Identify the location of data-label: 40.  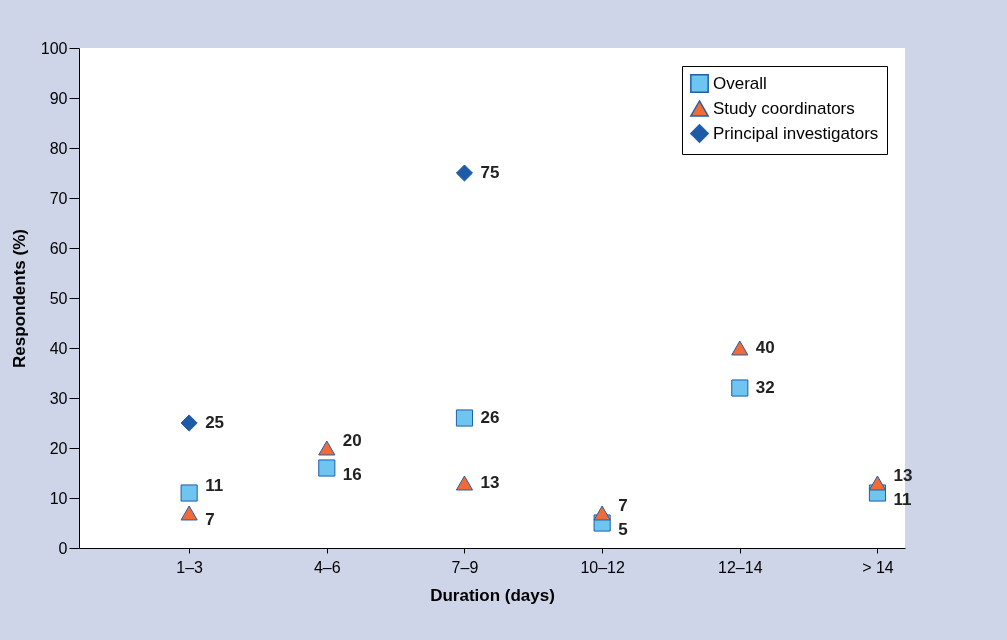
(765, 347).